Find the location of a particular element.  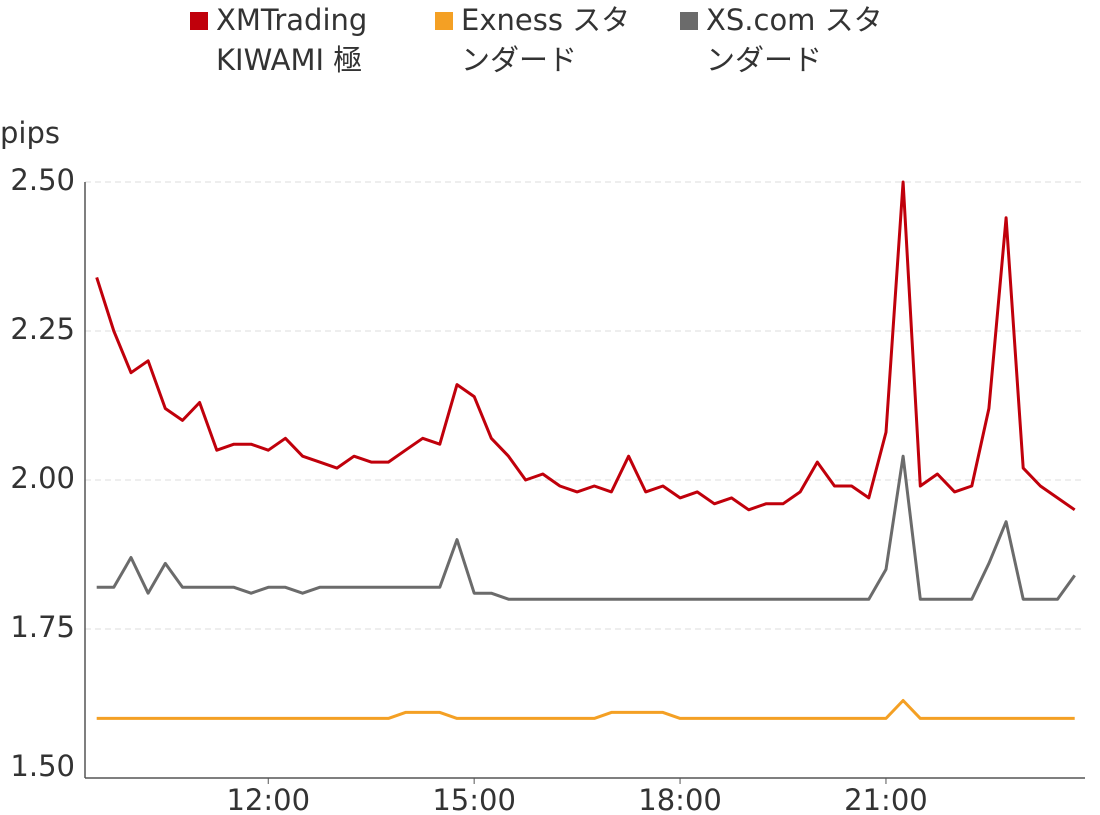

x-tick-label: 21:00 is located at coordinates (886, 799).